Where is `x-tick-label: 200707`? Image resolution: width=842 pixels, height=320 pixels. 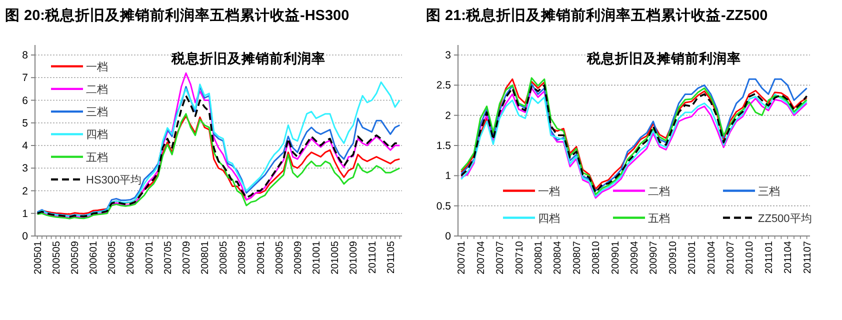
x-tick-label: 200707 is located at coordinates (500, 257).